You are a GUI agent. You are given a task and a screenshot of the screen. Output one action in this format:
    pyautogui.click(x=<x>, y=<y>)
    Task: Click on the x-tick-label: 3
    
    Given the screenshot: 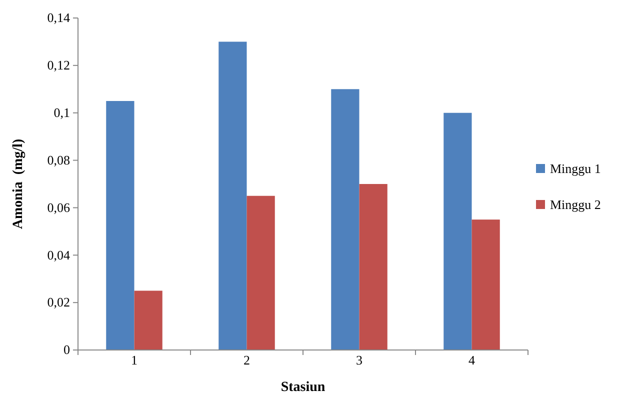 What is the action you would take?
    pyautogui.click(x=359, y=360)
    